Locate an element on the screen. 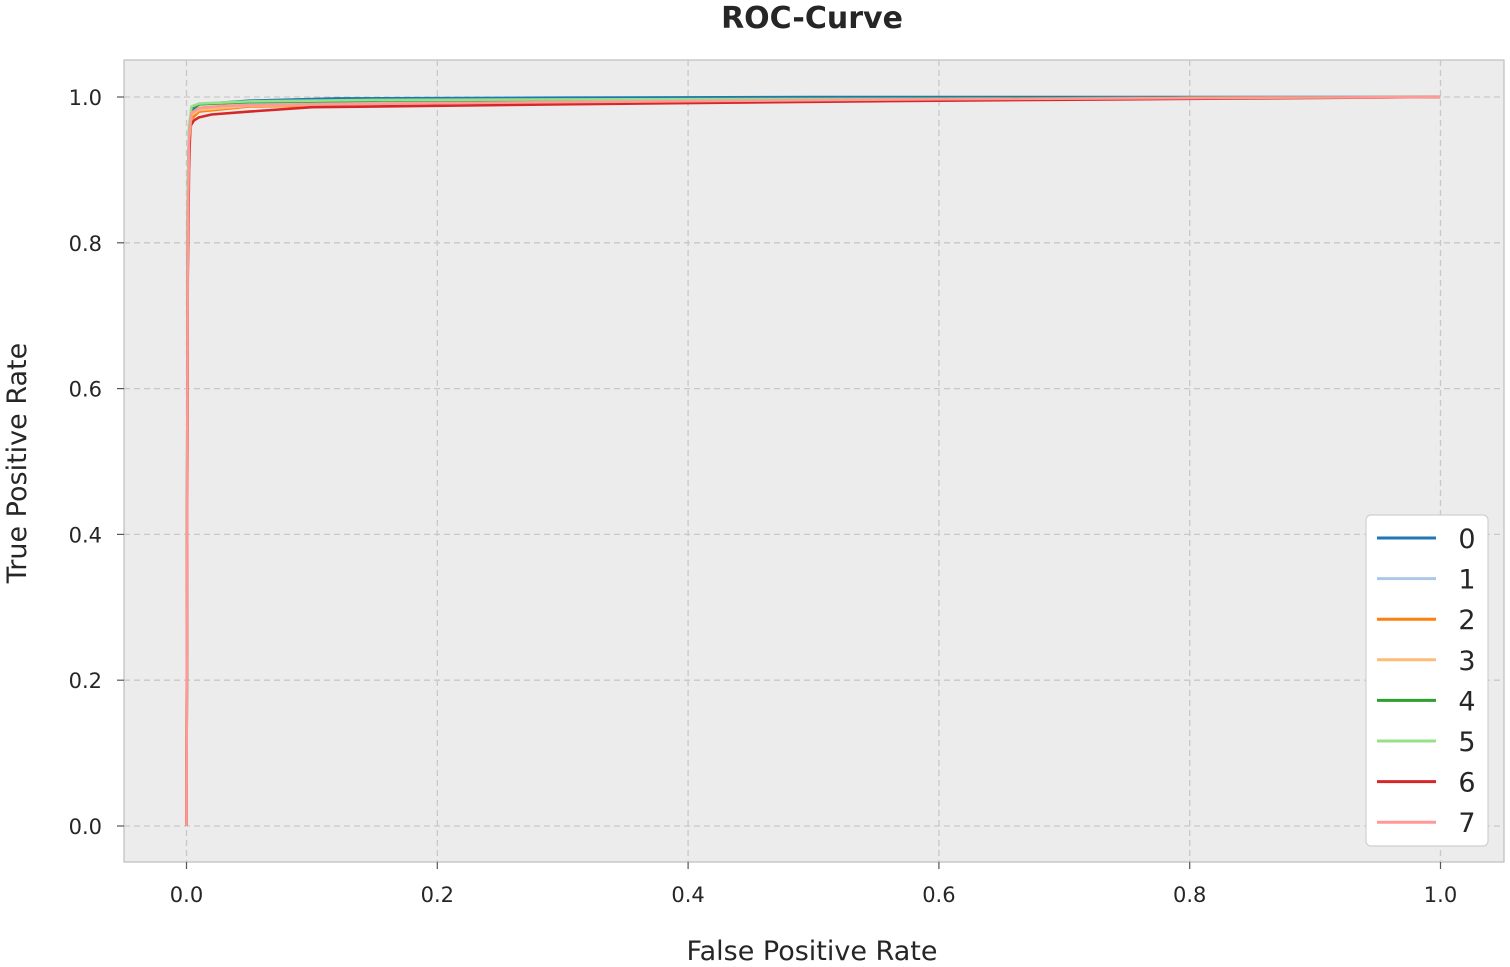 This screenshot has height=967, width=1510. legend: 0 1 2 3 4 5 6 7 is located at coordinates (1427, 680).